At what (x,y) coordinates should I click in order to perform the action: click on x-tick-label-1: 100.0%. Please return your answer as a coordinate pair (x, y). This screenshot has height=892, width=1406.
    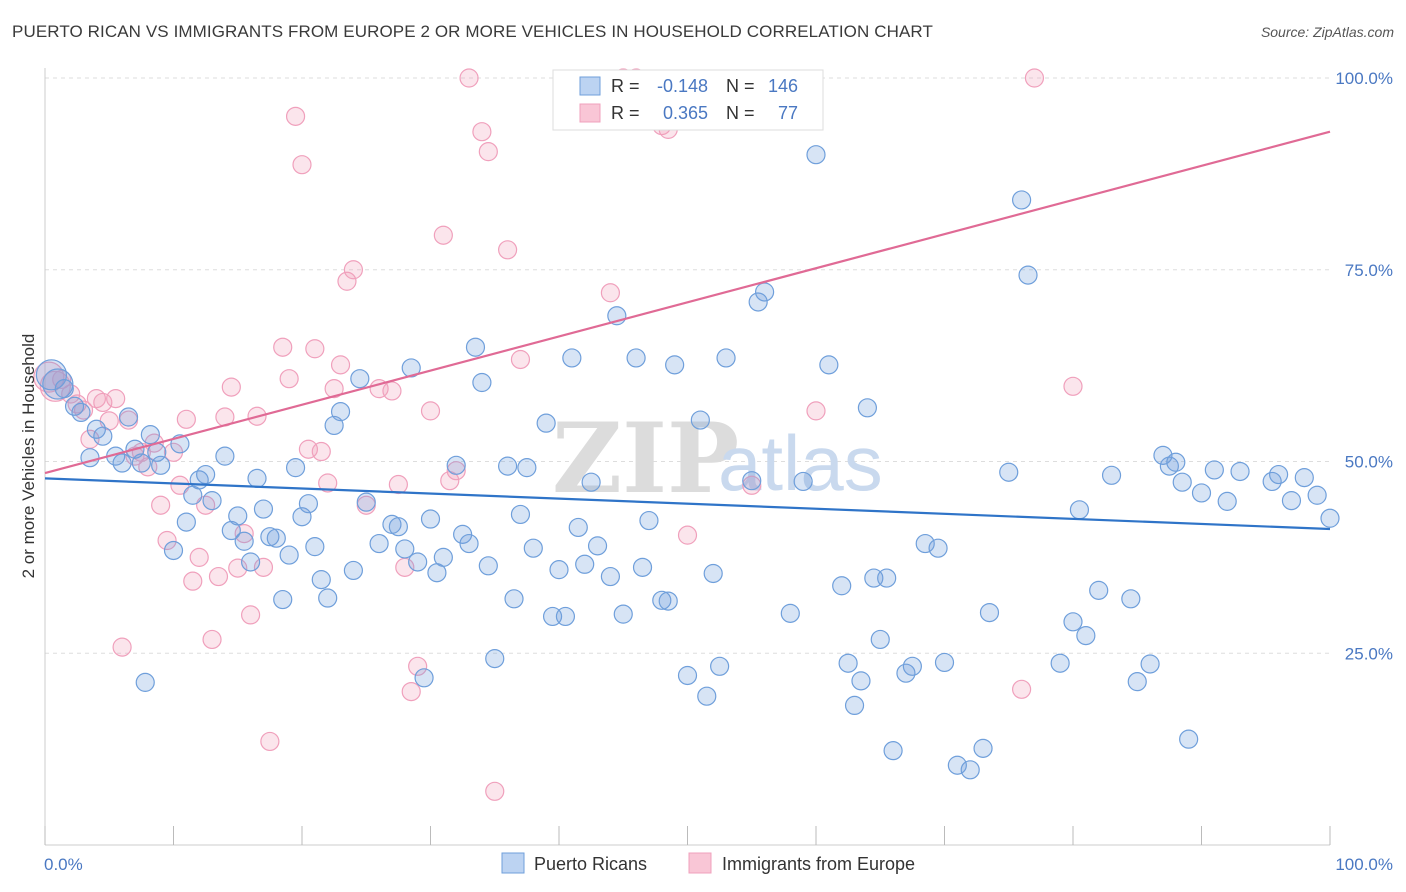
    Looking at the image, I should click on (1364, 864).